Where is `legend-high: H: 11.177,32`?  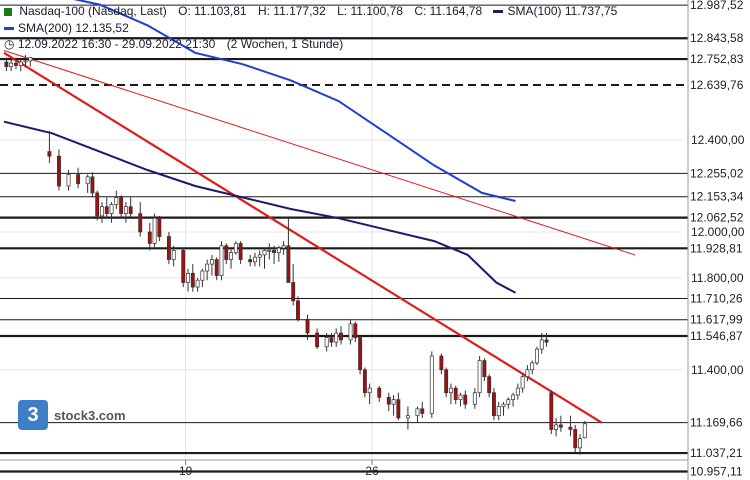
legend-high: H: 11.177,32 is located at coordinates (291, 11).